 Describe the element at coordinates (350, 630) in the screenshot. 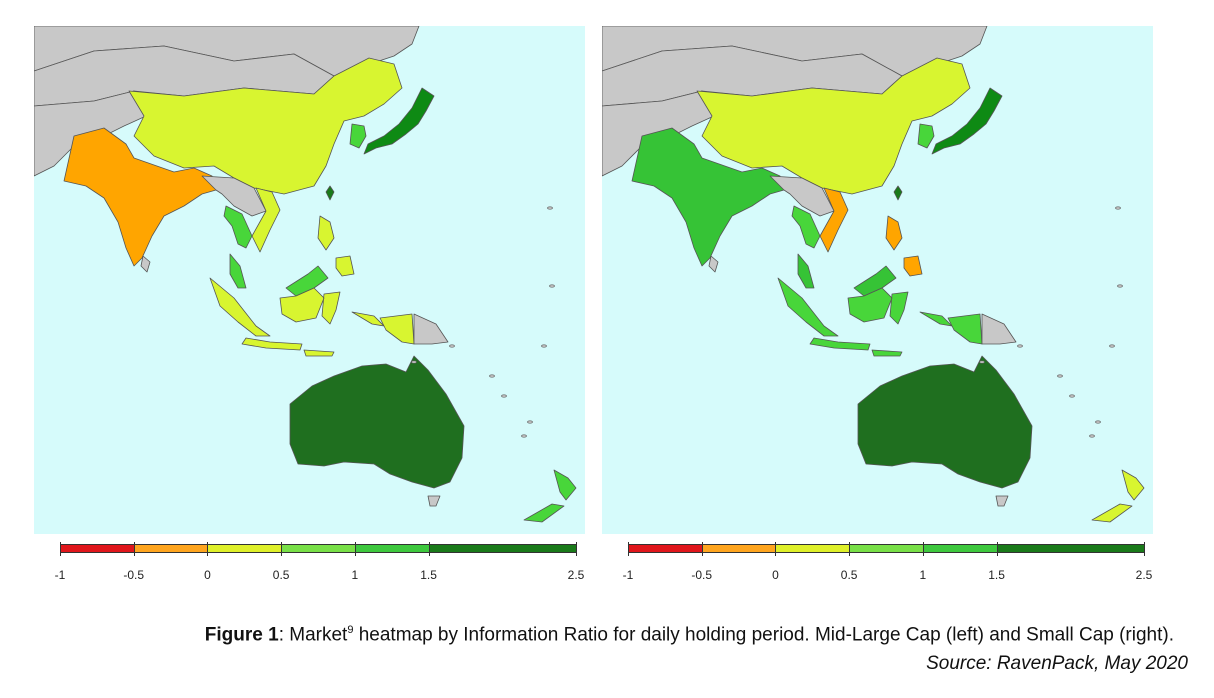

I see `caption-footnote-mark: 9` at that location.